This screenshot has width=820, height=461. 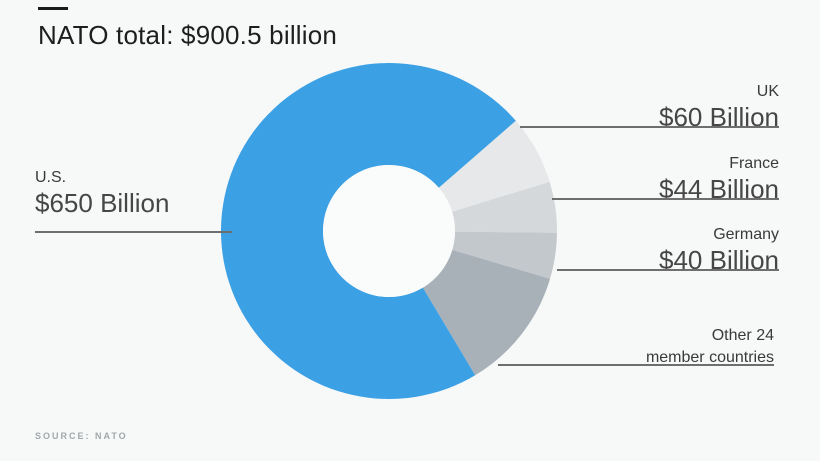 I want to click on callout-germany-leader-line, so click(x=668, y=270).